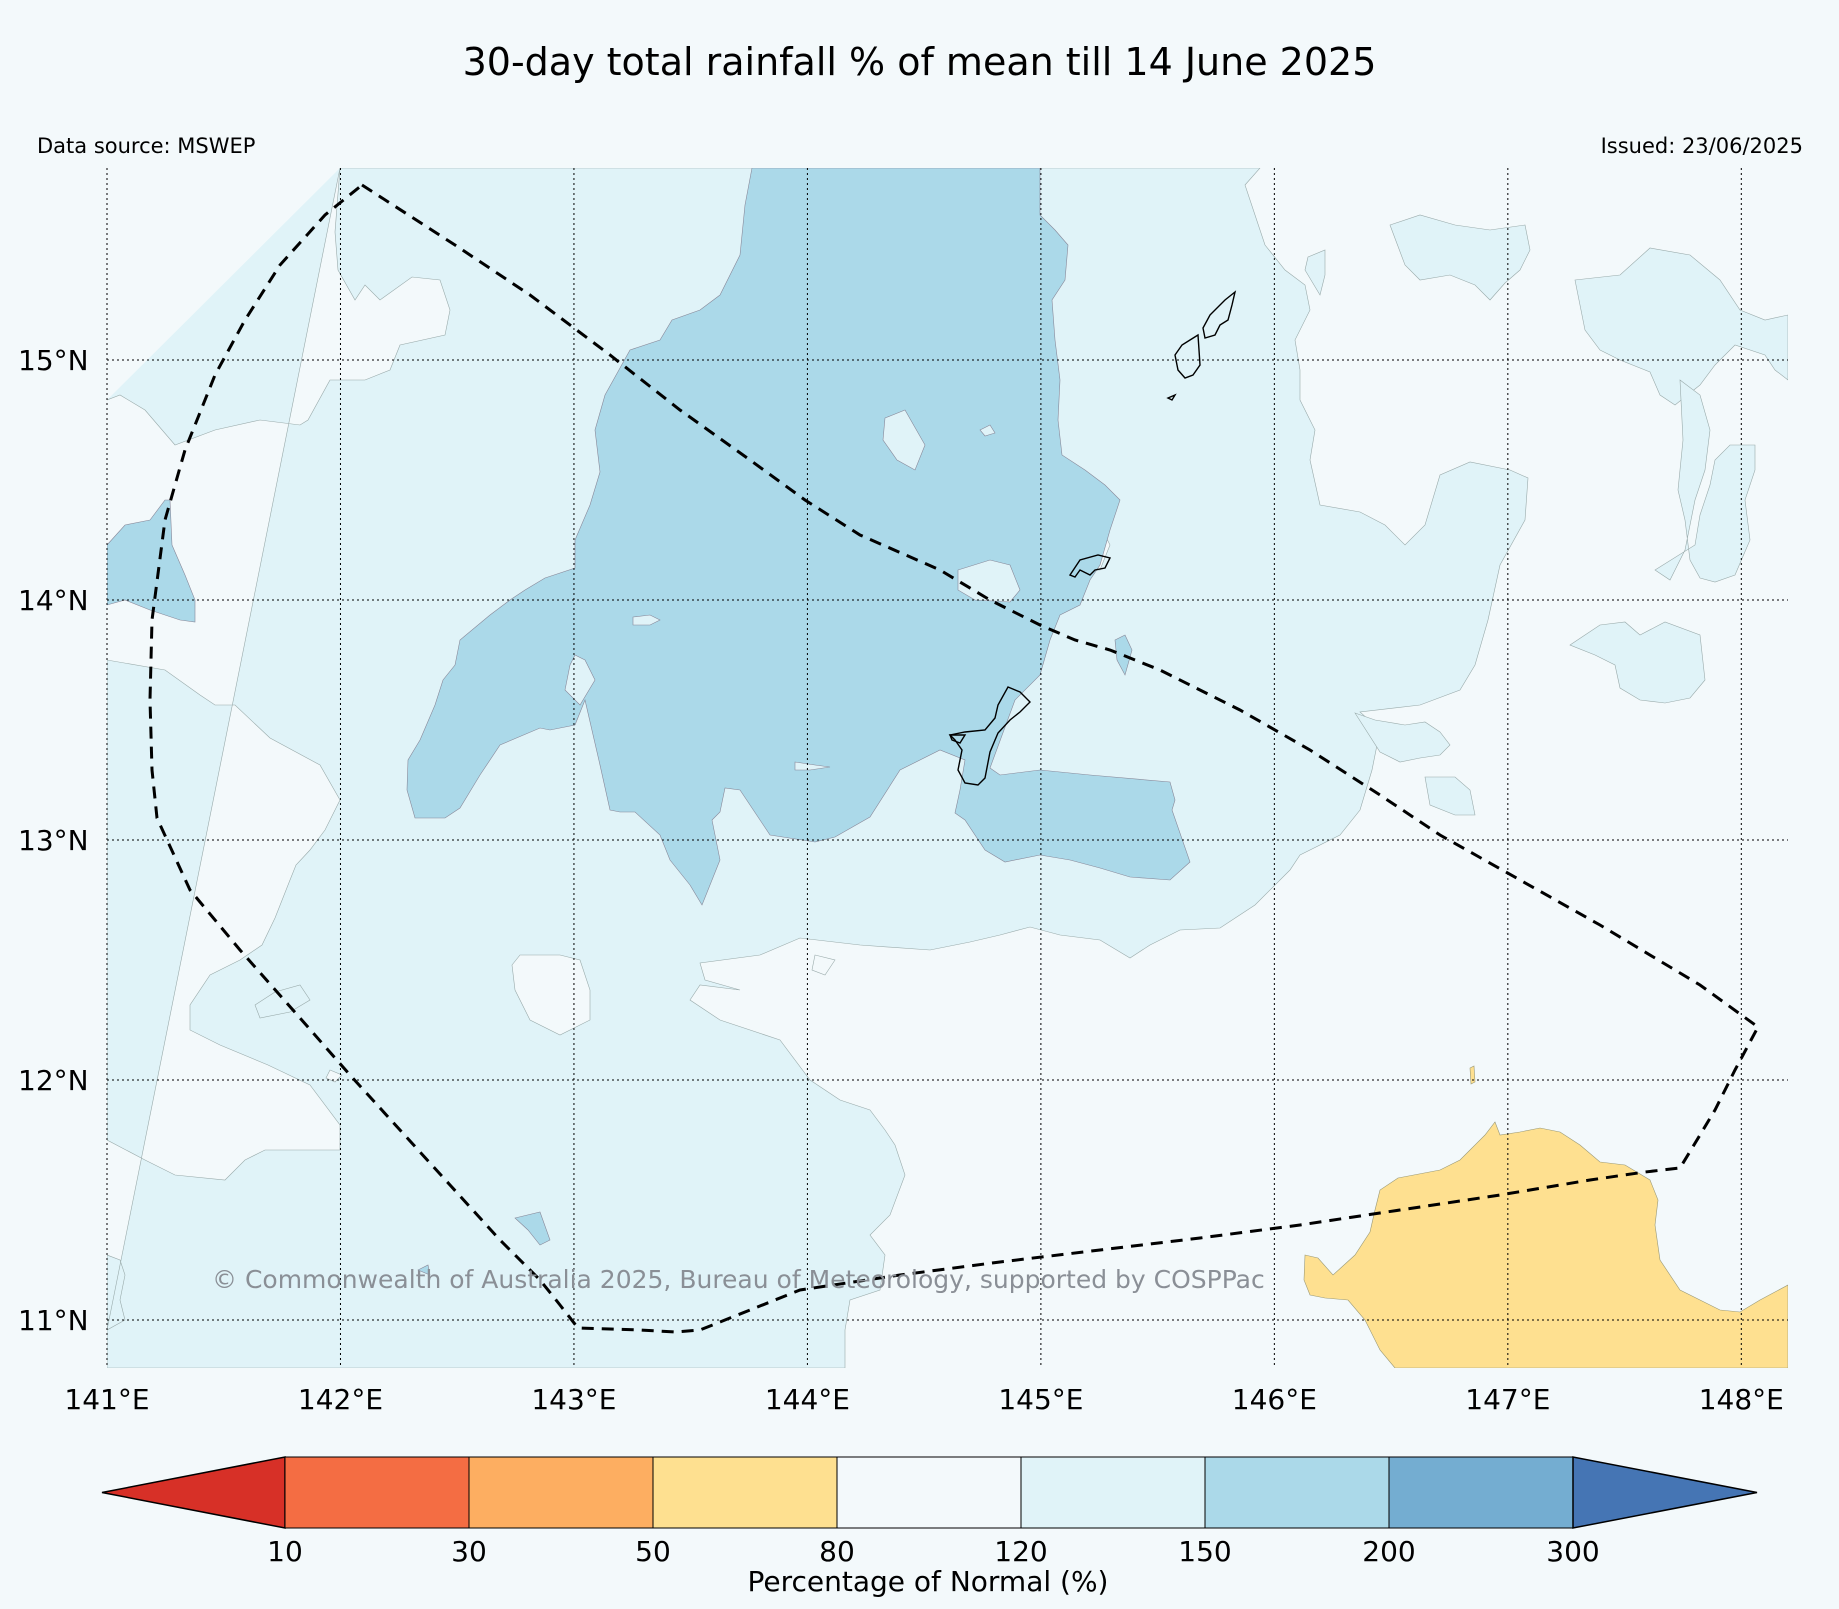 The width and height of the screenshot is (1839, 1609). What do you see at coordinates (53, 360) in the screenshot?
I see `lat-label: 15°N` at bounding box center [53, 360].